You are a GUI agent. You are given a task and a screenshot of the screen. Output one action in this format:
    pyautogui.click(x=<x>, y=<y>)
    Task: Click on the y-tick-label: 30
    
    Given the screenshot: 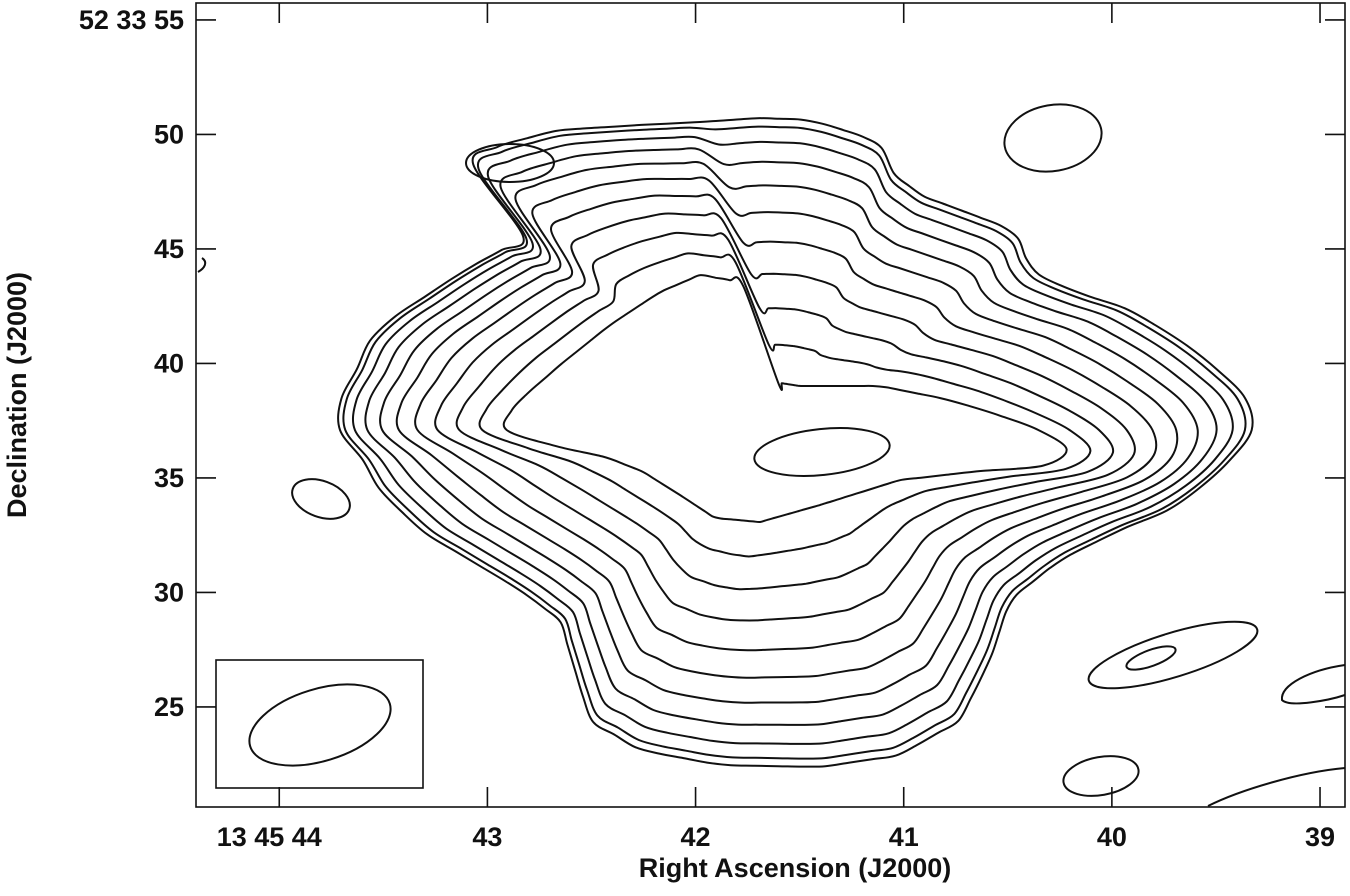 What is the action you would take?
    pyautogui.click(x=169, y=592)
    